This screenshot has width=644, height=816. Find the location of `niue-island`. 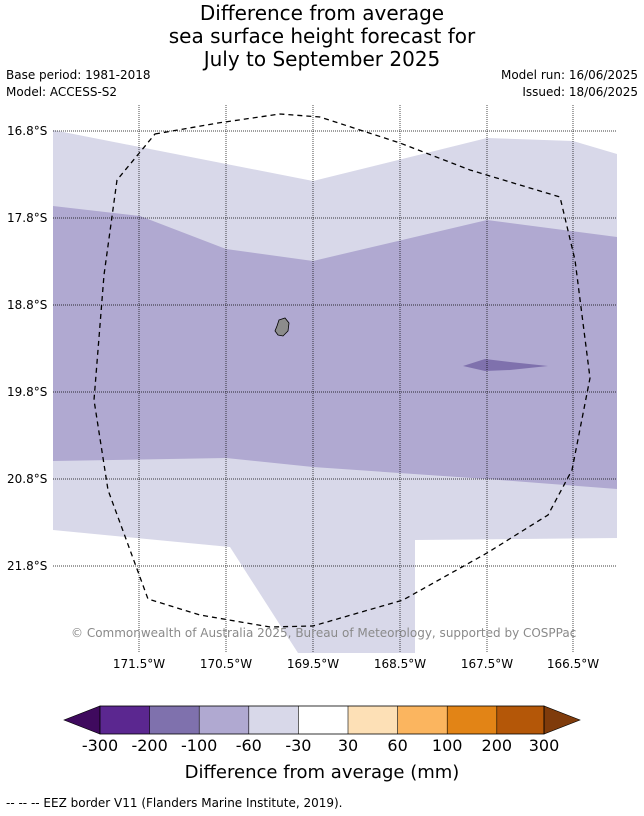

niue-island is located at coordinates (282, 327).